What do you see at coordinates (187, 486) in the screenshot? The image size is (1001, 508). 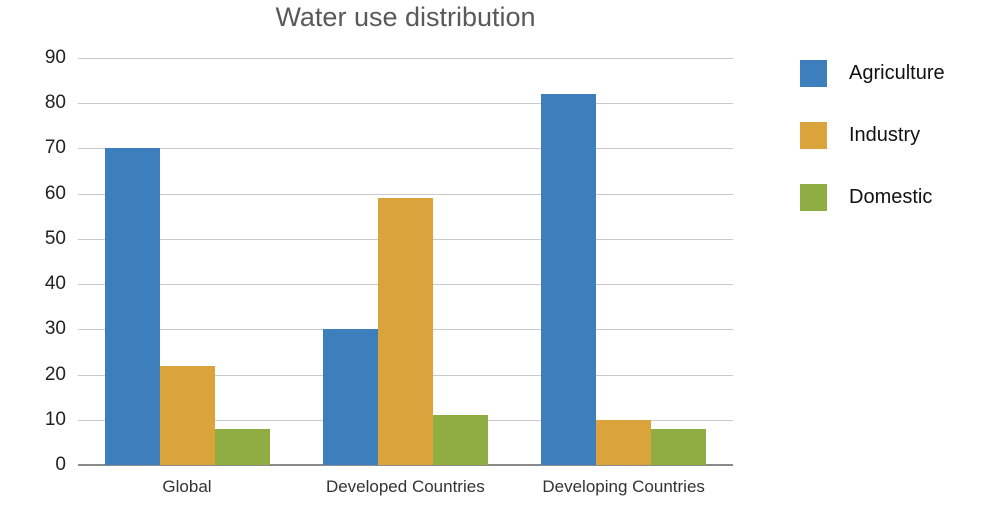 I see `category-label: Global` at bounding box center [187, 486].